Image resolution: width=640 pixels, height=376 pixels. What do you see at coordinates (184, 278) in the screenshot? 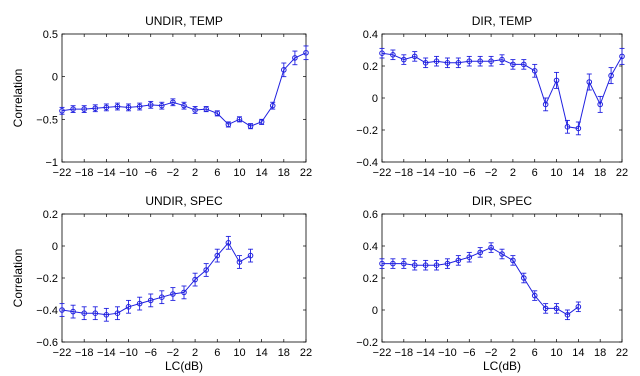
I see `plot-area` at bounding box center [184, 278].